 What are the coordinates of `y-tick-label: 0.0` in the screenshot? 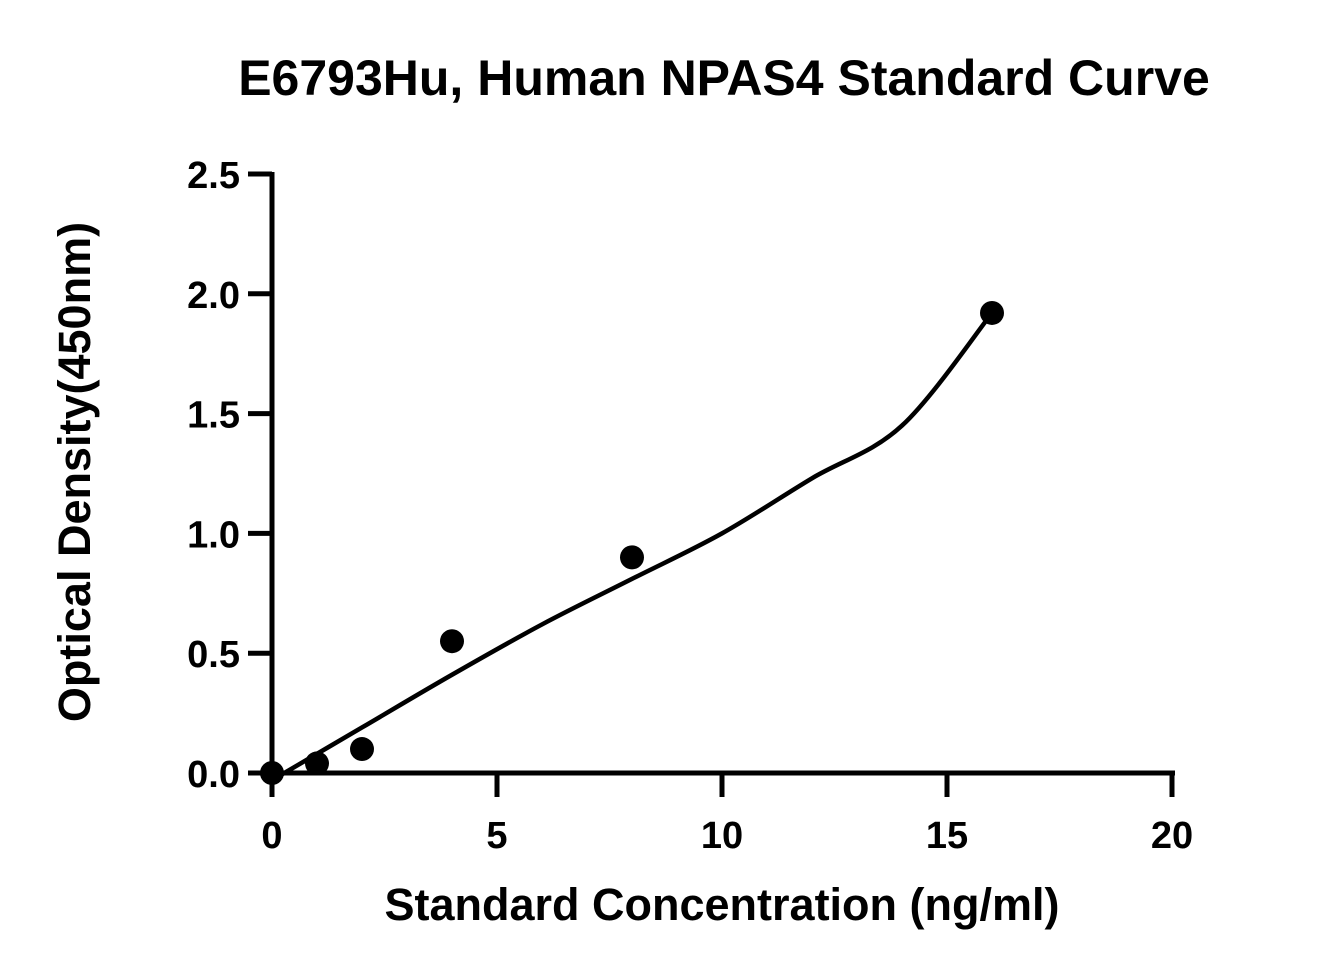 It's located at (213, 775).